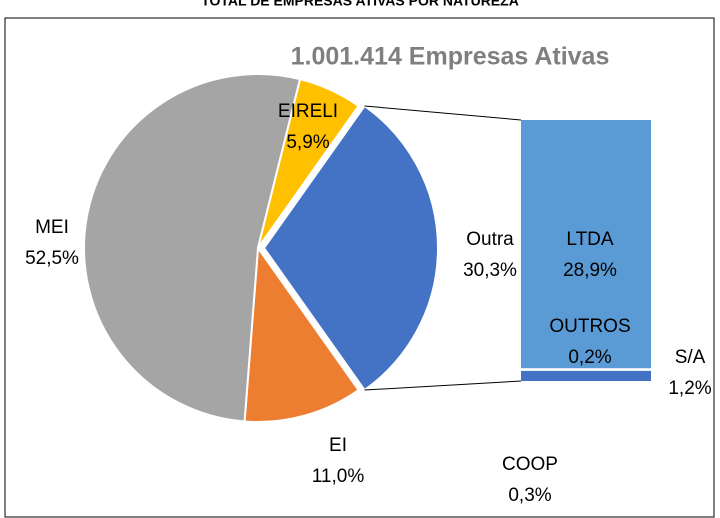 This screenshot has width=720, height=518. What do you see at coordinates (338, 445) in the screenshot?
I see `slice-label: EI` at bounding box center [338, 445].